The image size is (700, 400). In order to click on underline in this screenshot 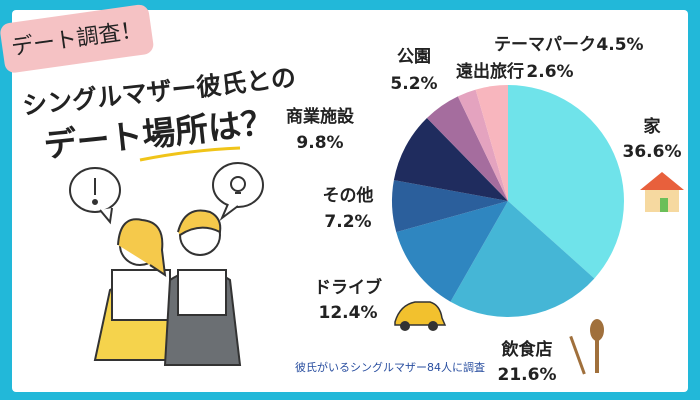, I will do `click(190, 154)`.